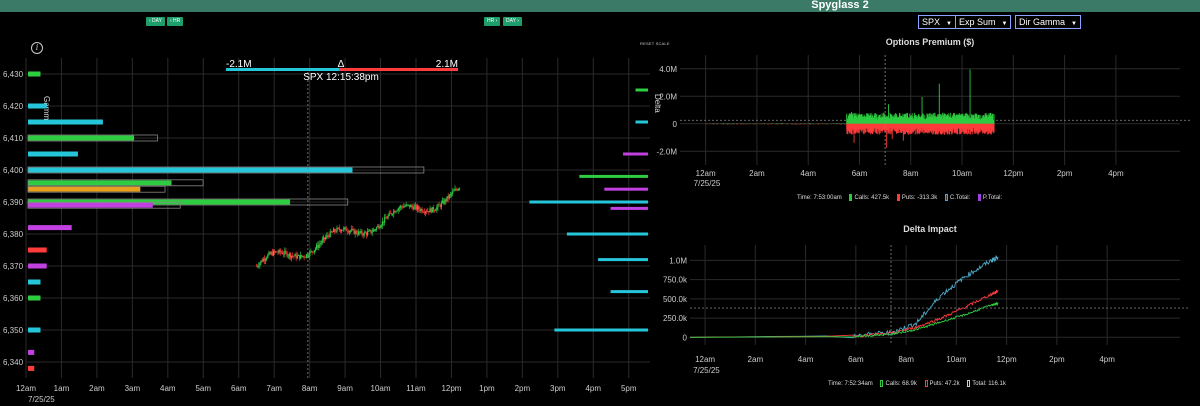 This screenshot has height=406, width=1200. What do you see at coordinates (492, 21) in the screenshot?
I see `next-hour-button: HR ›` at bounding box center [492, 21].